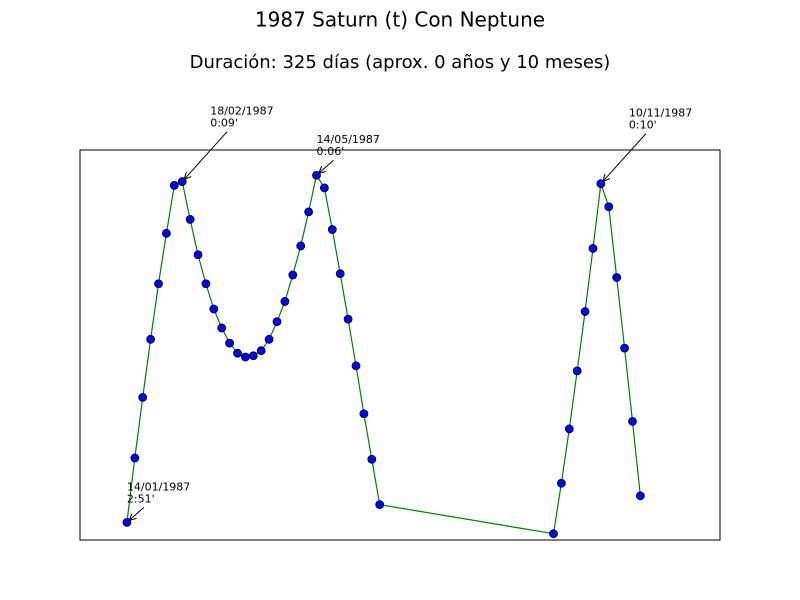  What do you see at coordinates (348, 139) in the screenshot?
I see `annotation-text: 14/05/1987` at bounding box center [348, 139].